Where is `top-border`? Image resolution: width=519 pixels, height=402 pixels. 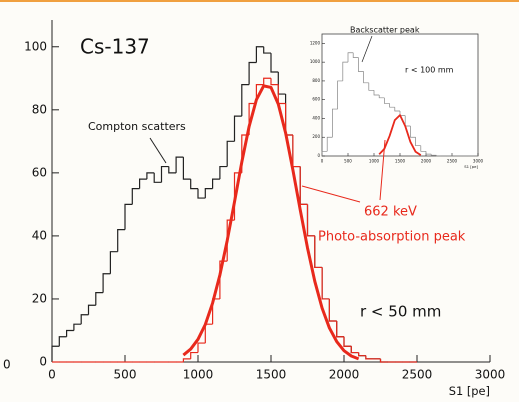
top-border is located at coordinates (259, 1).